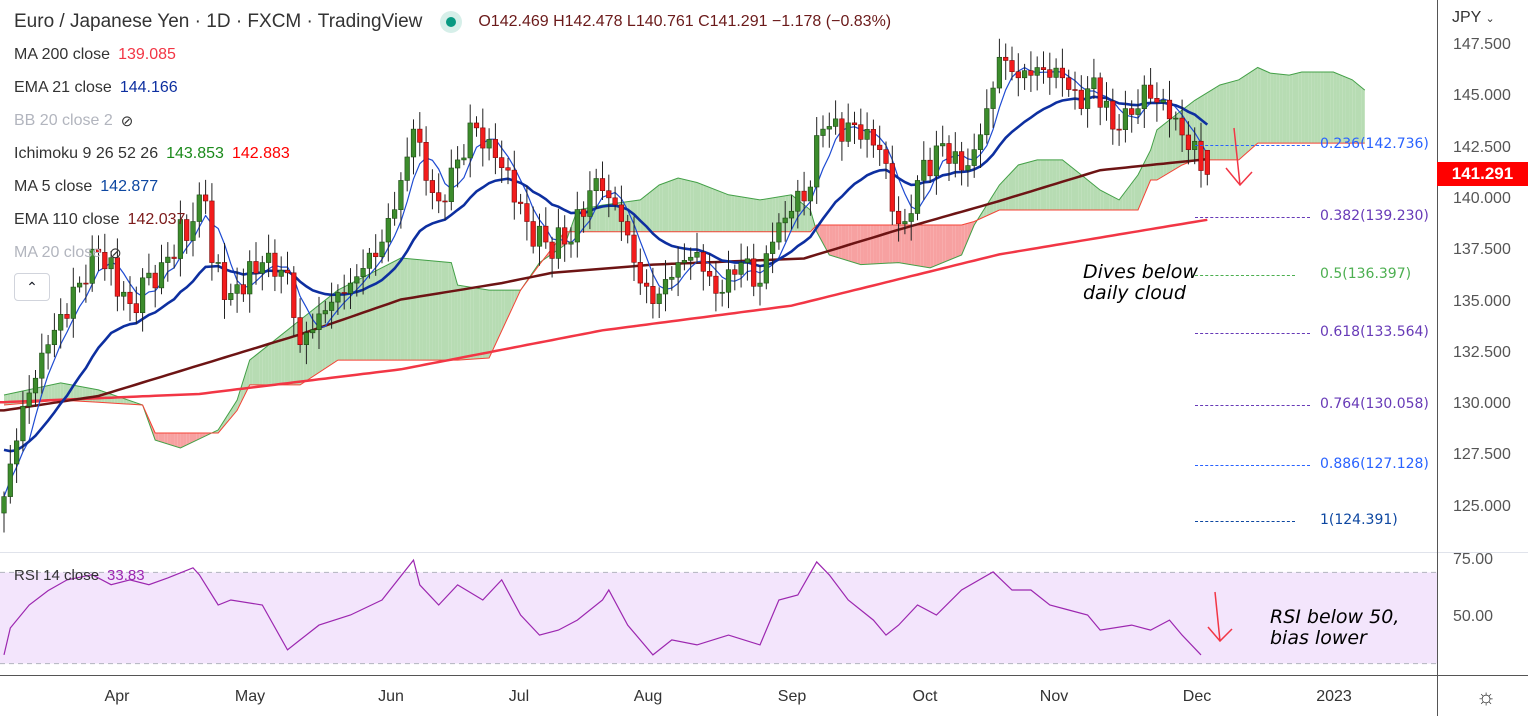  What do you see at coordinates (1140, 283) in the screenshot?
I see `cloud-annotation: Dives below daily cloud` at bounding box center [1140, 283].